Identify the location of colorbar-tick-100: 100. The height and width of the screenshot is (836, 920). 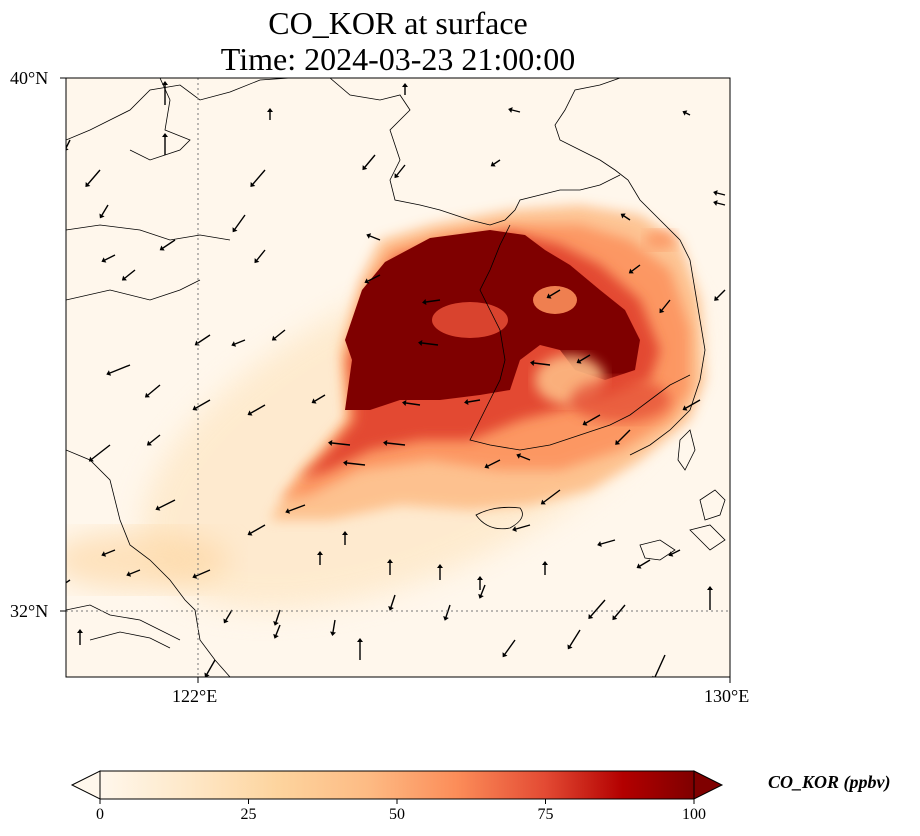
(694, 814).